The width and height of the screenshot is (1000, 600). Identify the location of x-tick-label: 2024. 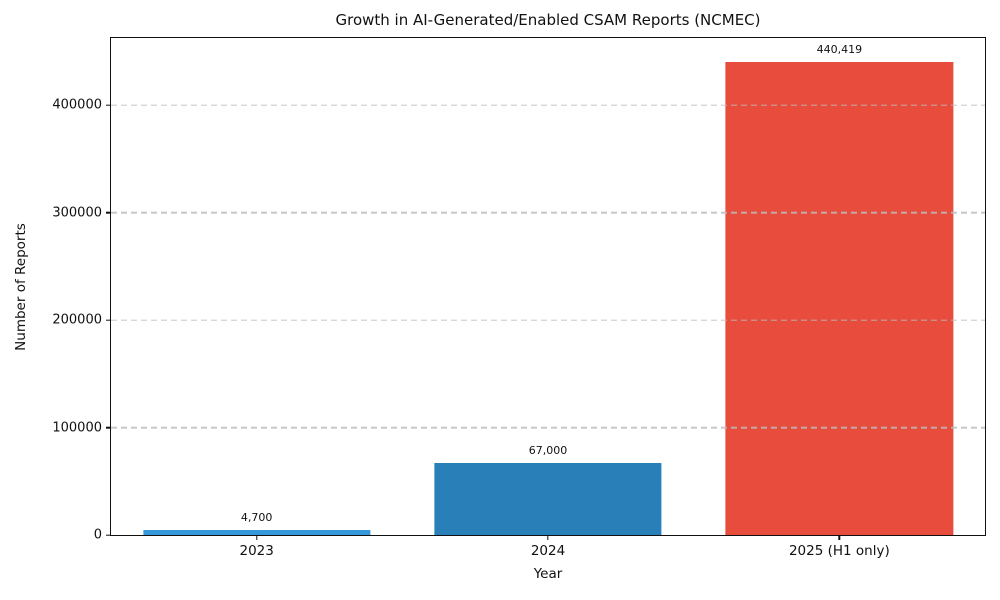
(548, 551).